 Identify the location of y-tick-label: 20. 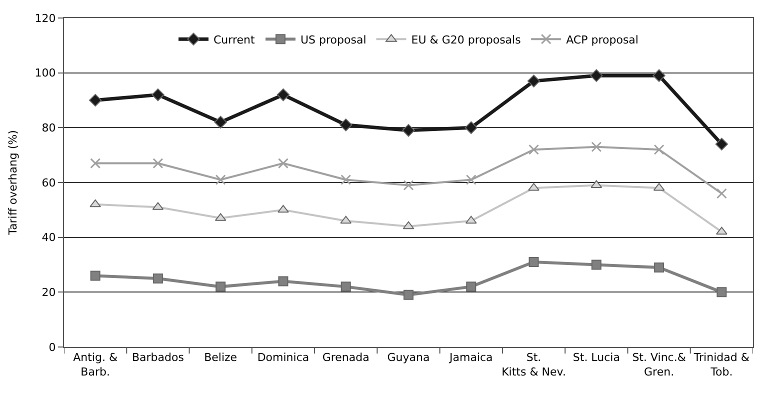
(49, 293).